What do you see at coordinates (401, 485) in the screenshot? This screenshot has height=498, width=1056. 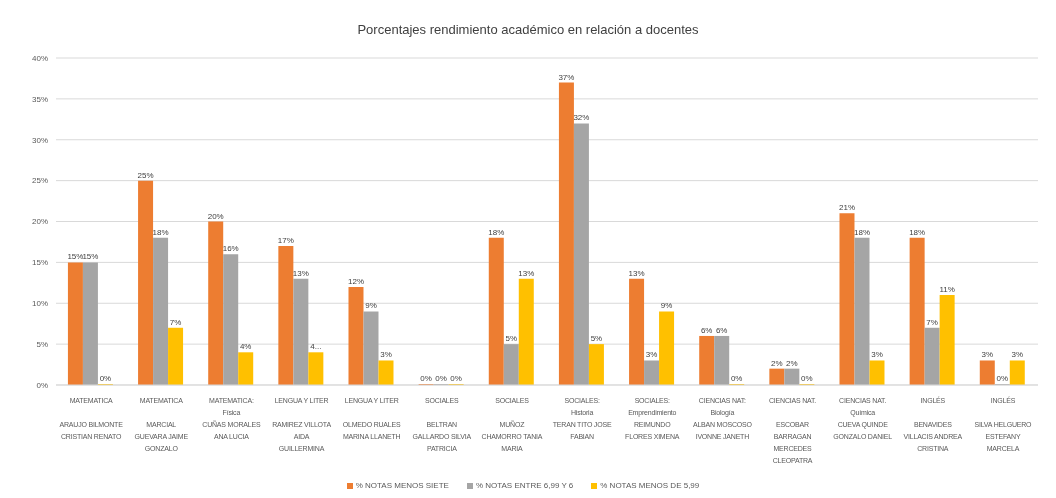 I see `legend-label: % NOTAS MENOS SIETE` at bounding box center [401, 485].